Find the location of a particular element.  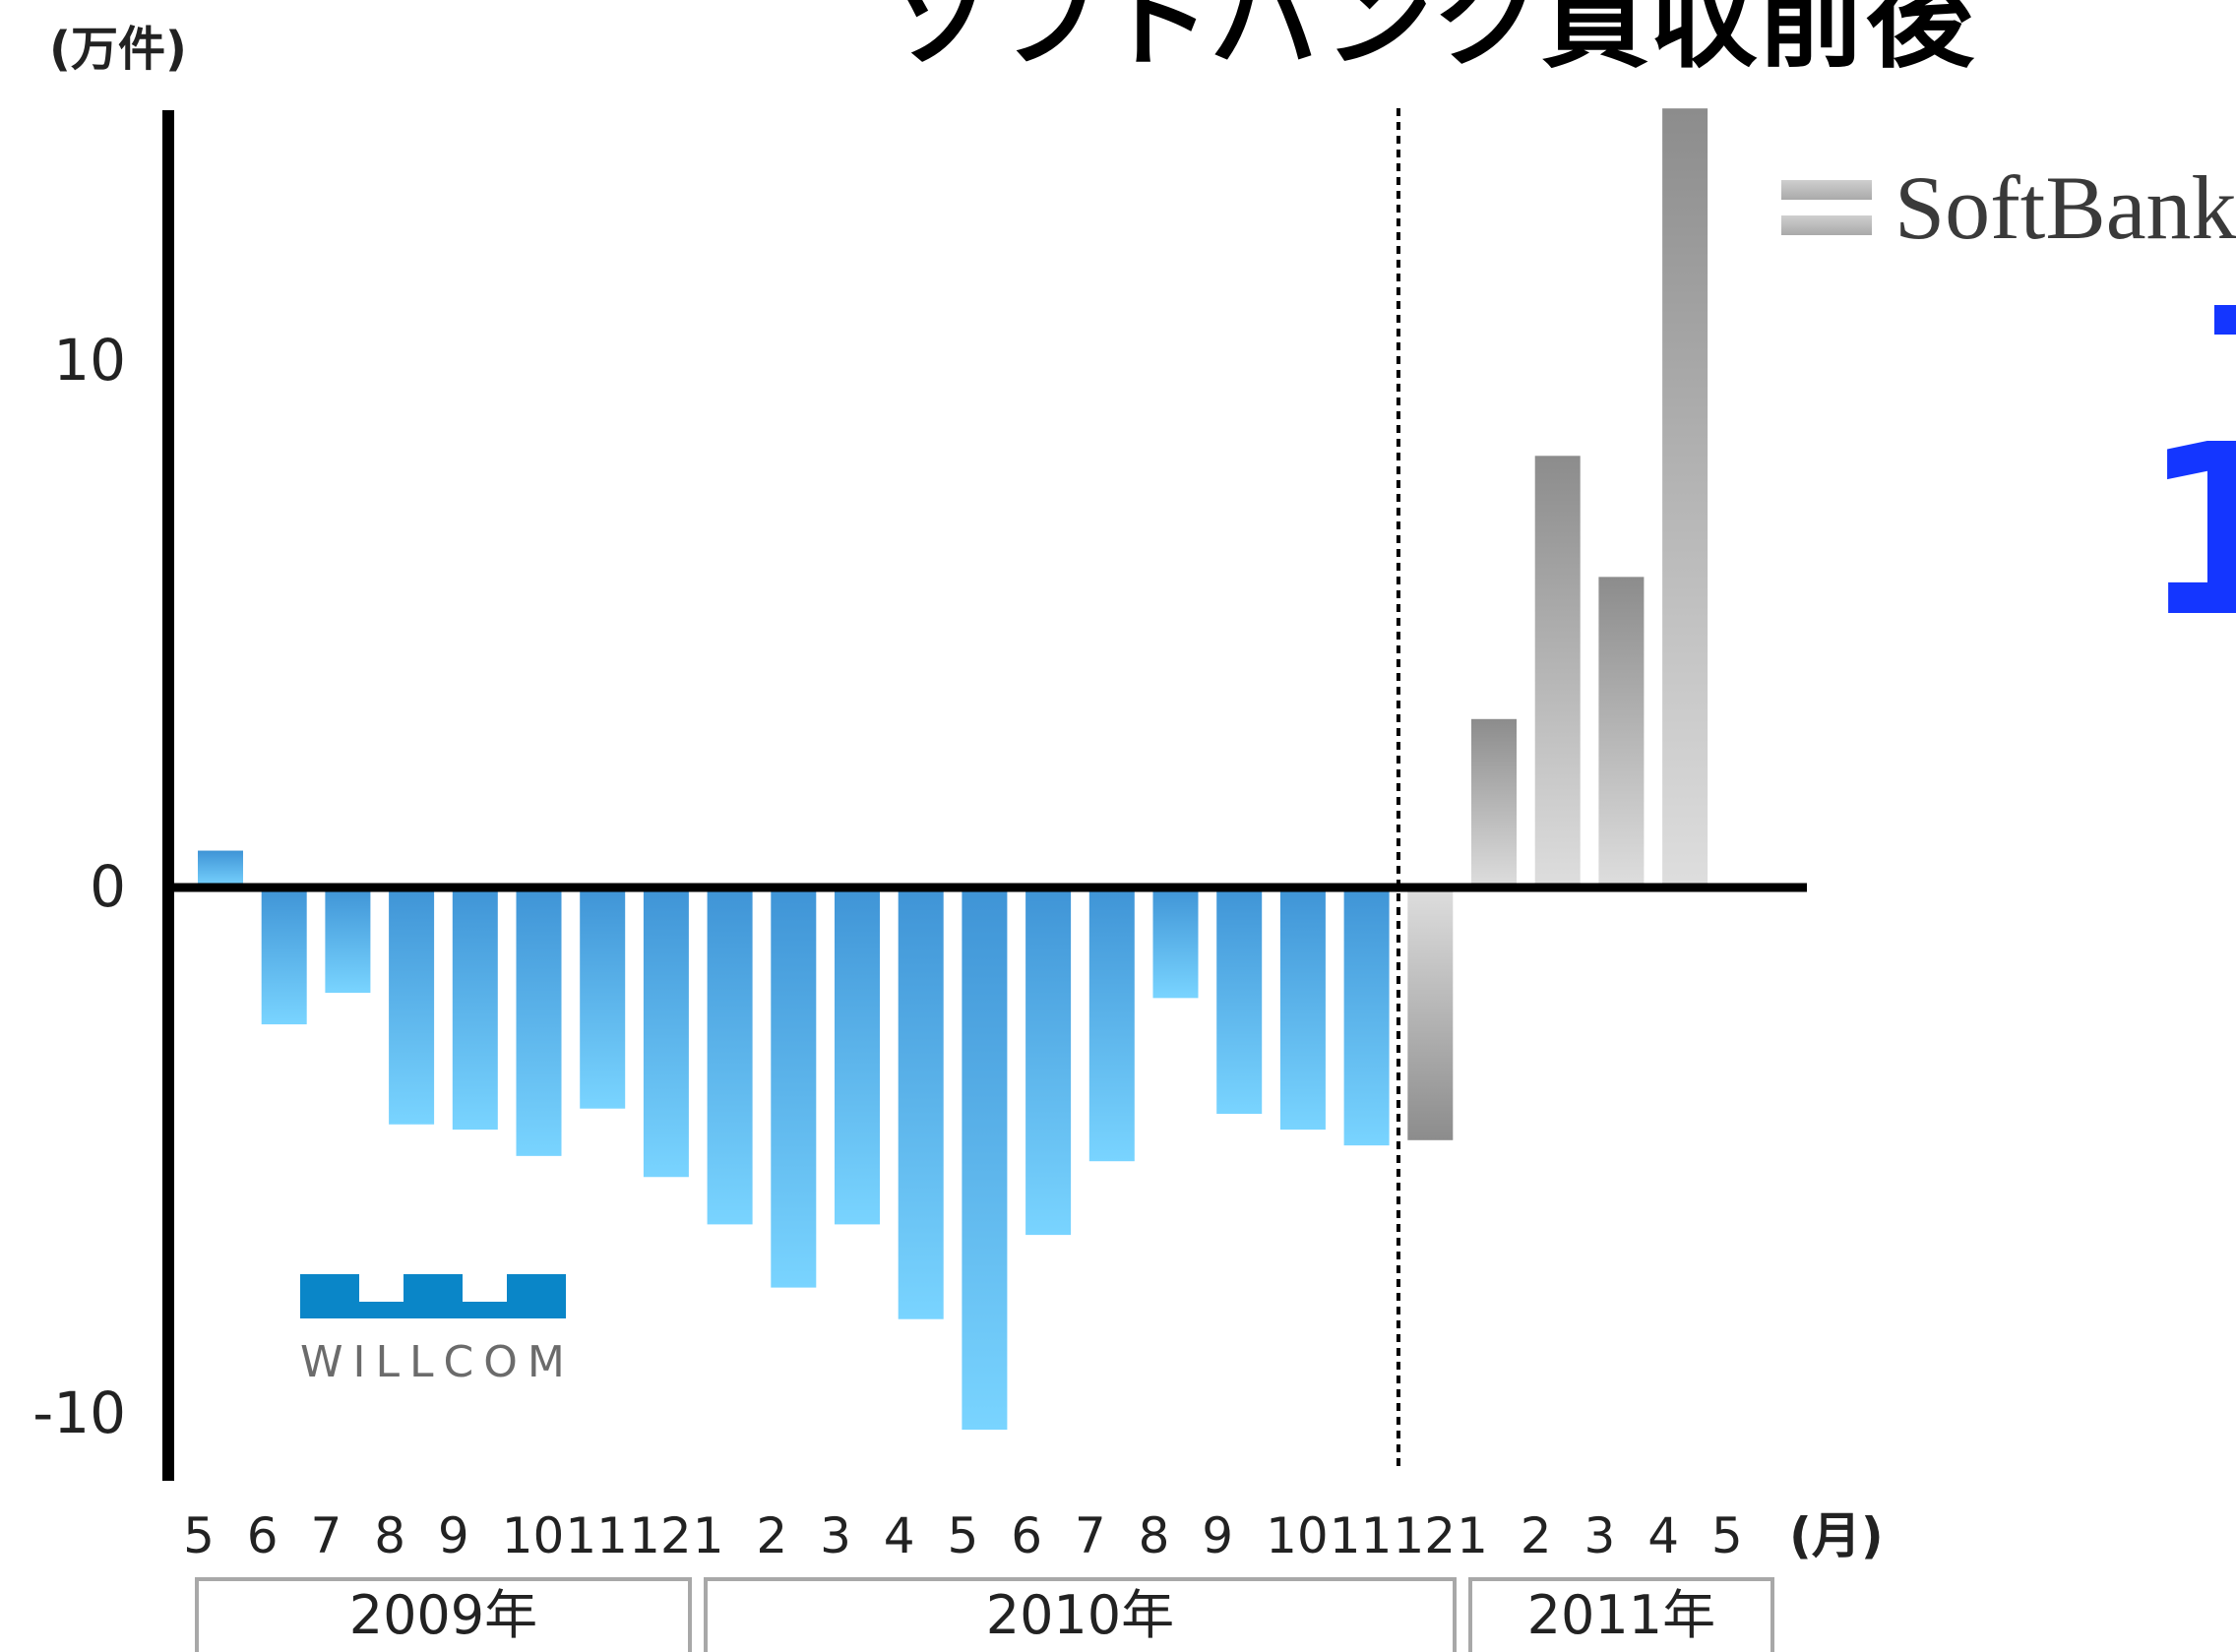

willcom-logo: WILLCOM is located at coordinates (437, 1330).